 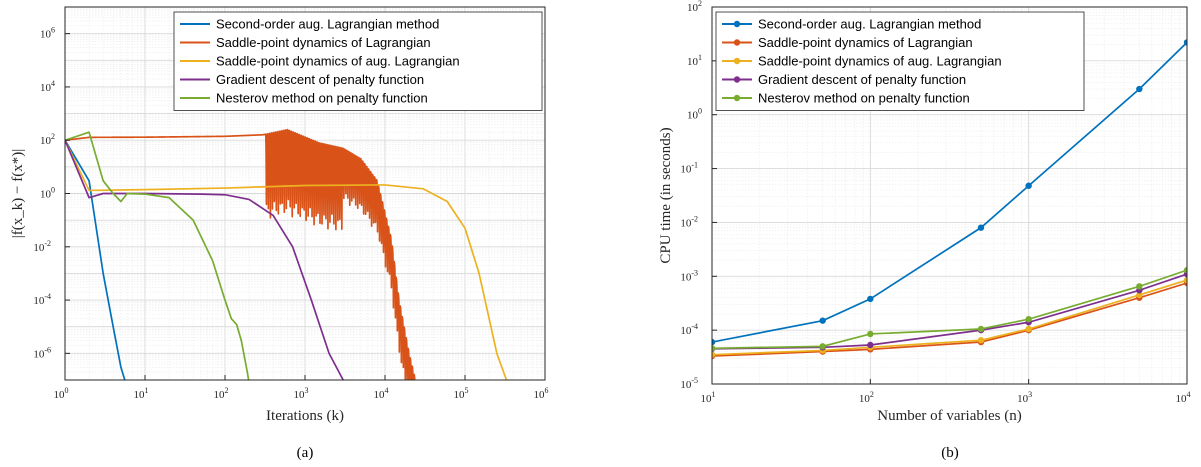 I want to click on subfigure-caption: (a), so click(x=305, y=453).